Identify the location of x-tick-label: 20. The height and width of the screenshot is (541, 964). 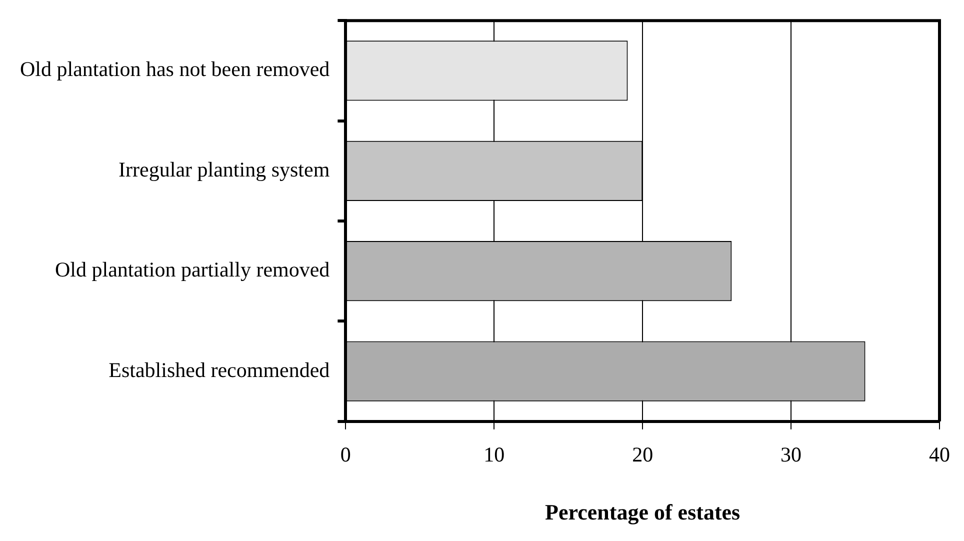
(643, 454).